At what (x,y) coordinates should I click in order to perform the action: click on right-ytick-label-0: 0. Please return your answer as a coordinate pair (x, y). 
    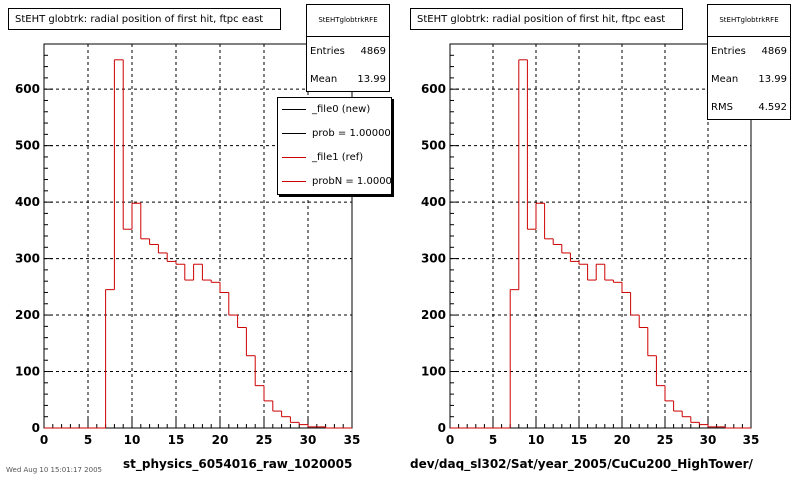
    Looking at the image, I should click on (442, 428).